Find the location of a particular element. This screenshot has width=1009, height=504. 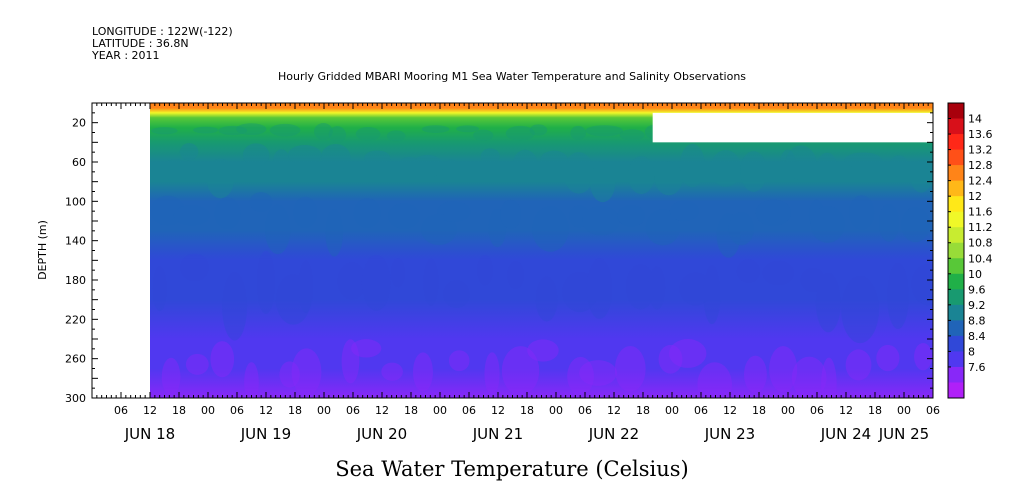

colorbar-label: 12.8 is located at coordinates (980, 165).